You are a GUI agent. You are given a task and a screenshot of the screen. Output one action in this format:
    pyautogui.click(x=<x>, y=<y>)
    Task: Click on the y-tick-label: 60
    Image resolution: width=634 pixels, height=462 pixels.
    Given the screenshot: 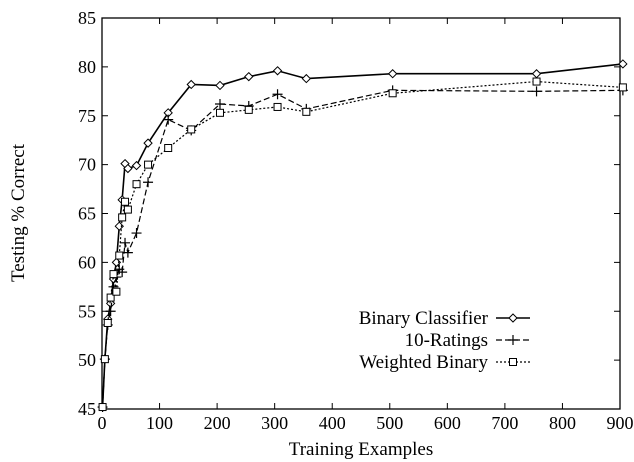 What is the action you would take?
    pyautogui.click(x=87, y=262)
    